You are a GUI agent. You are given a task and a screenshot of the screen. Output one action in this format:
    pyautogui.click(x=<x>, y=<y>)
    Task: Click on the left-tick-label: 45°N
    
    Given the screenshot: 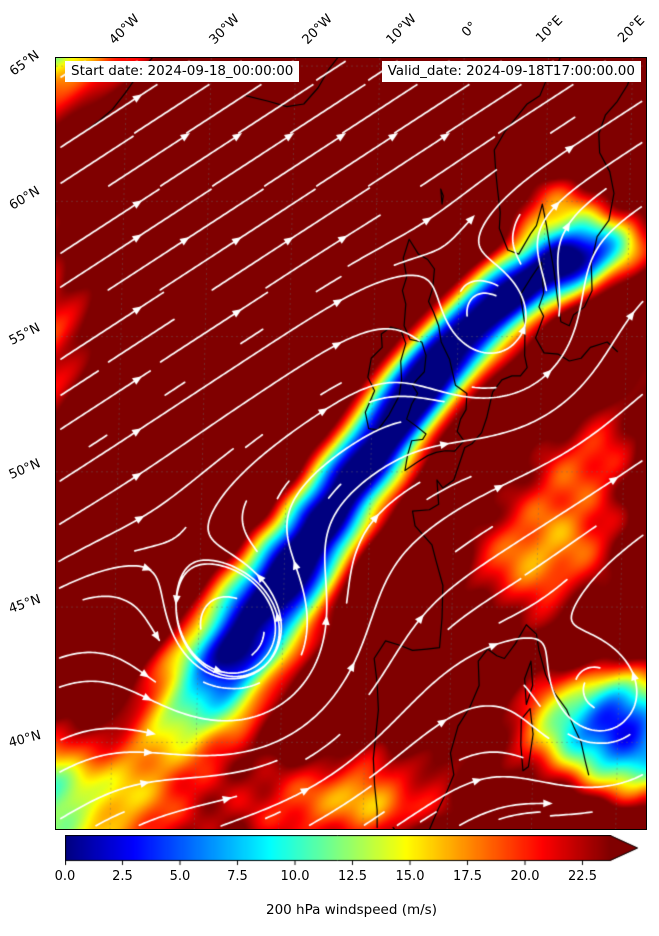 What is the action you would take?
    pyautogui.click(x=24, y=605)
    